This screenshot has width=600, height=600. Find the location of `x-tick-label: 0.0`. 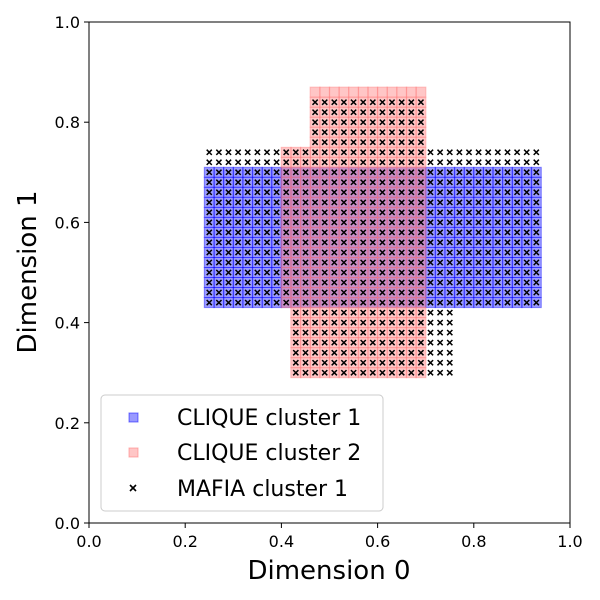

x-tick-label: 0.0 is located at coordinates (88, 541).